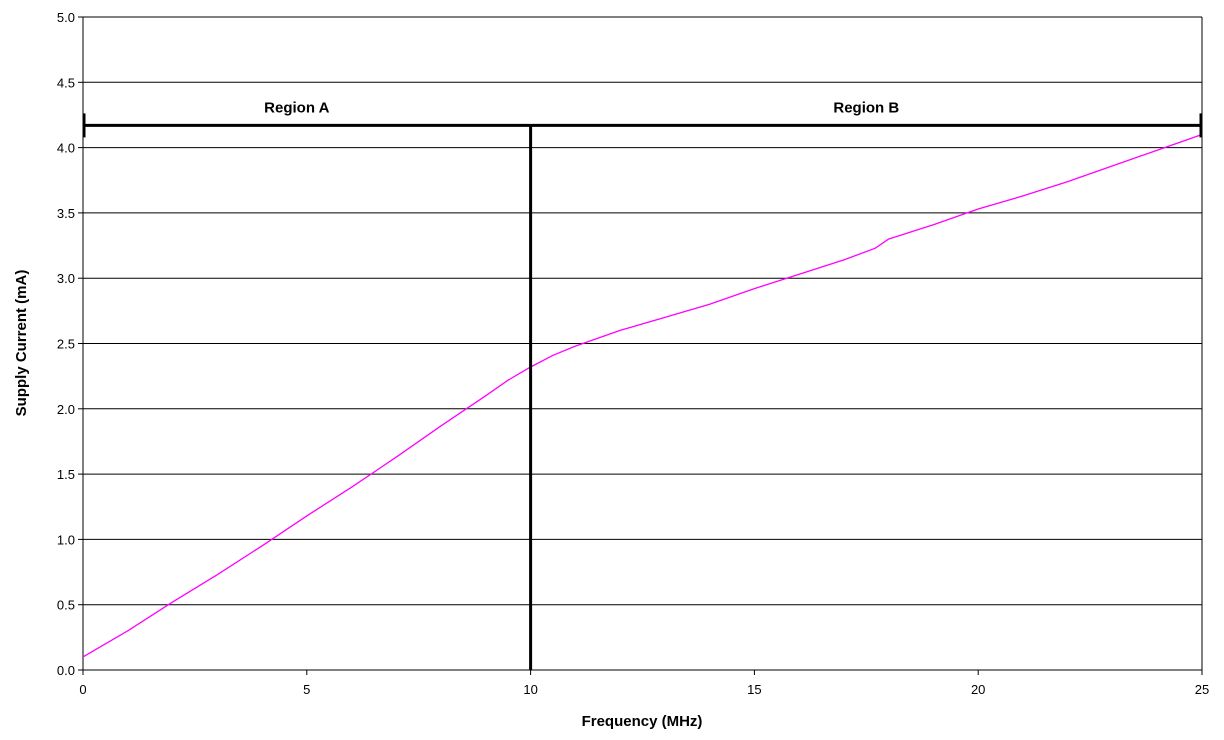 The height and width of the screenshot is (740, 1224). I want to click on y-tick-label-3: 1.5, so click(66, 474).